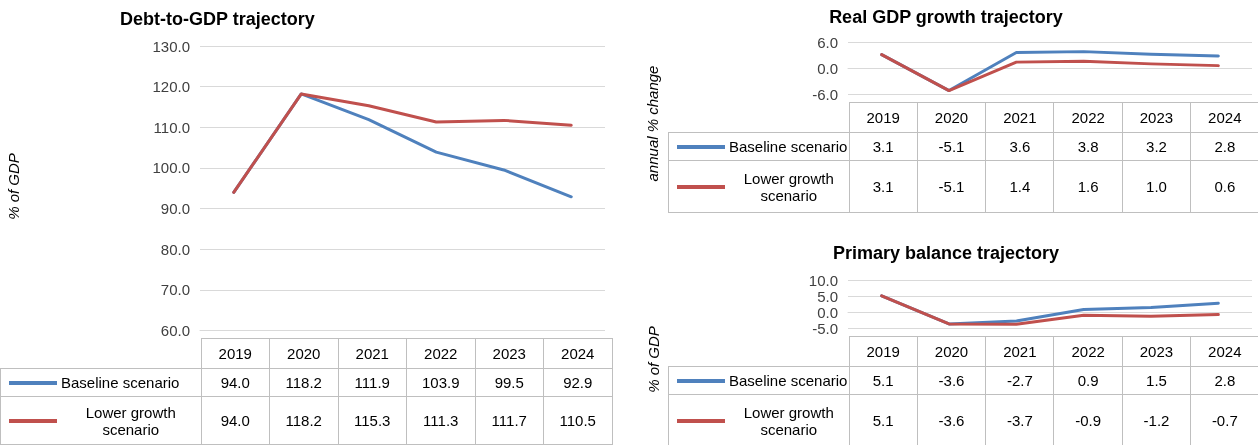 Image resolution: width=1258 pixels, height=445 pixels. What do you see at coordinates (372, 420) in the screenshot?
I see `data-label: 115.3` at bounding box center [372, 420].